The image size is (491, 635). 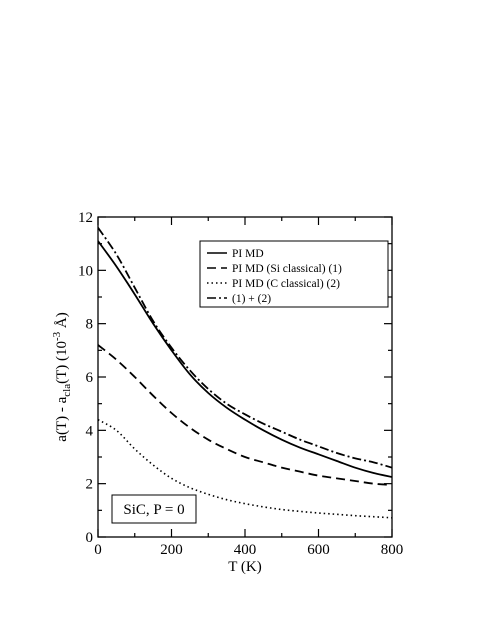 I want to click on y-tick-label: 8, so click(x=90, y=325).